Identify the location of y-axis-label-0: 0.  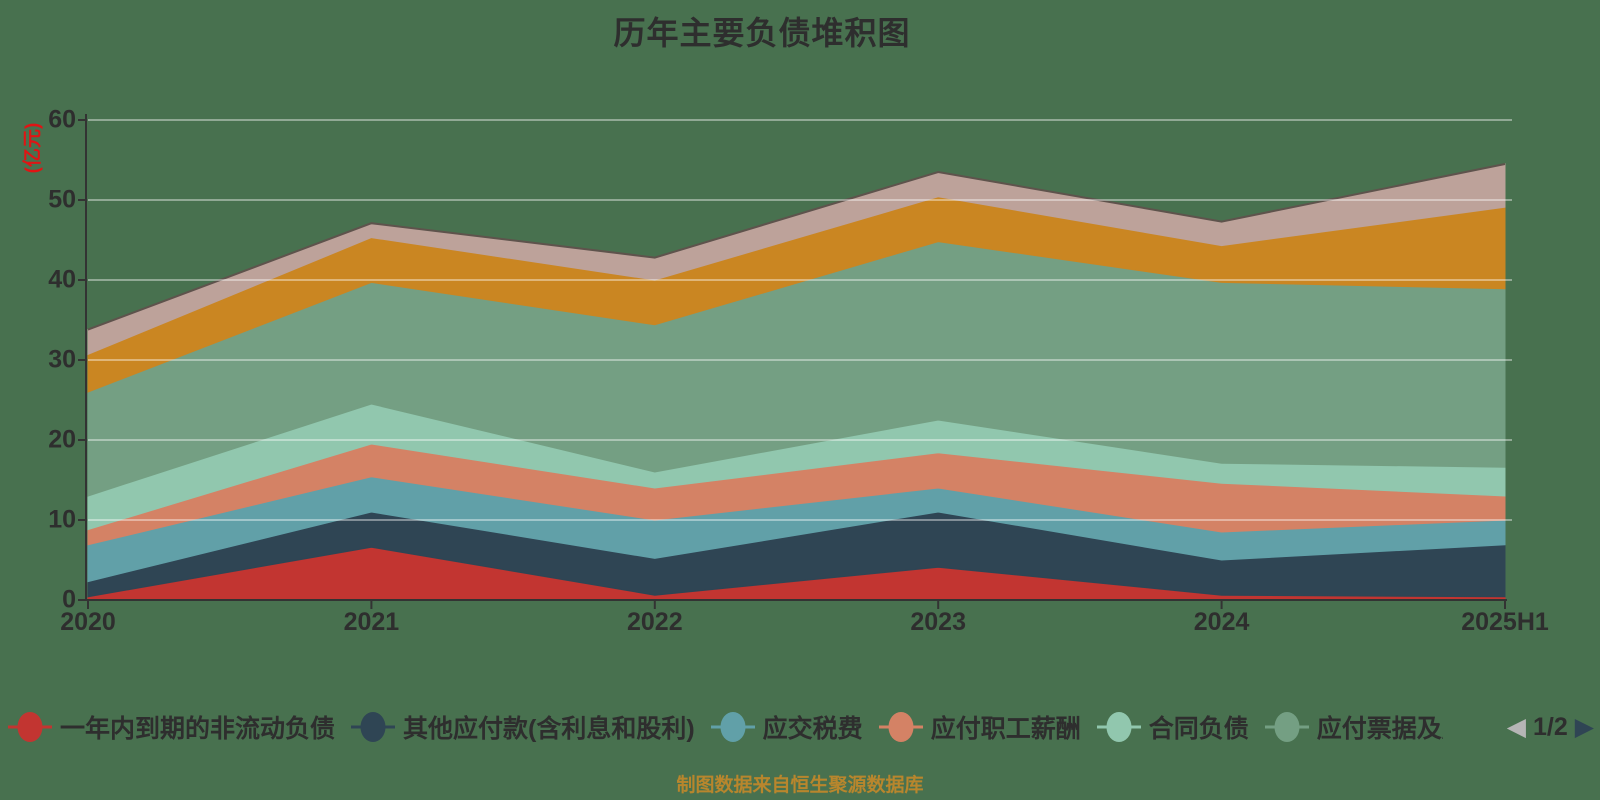
(69, 599).